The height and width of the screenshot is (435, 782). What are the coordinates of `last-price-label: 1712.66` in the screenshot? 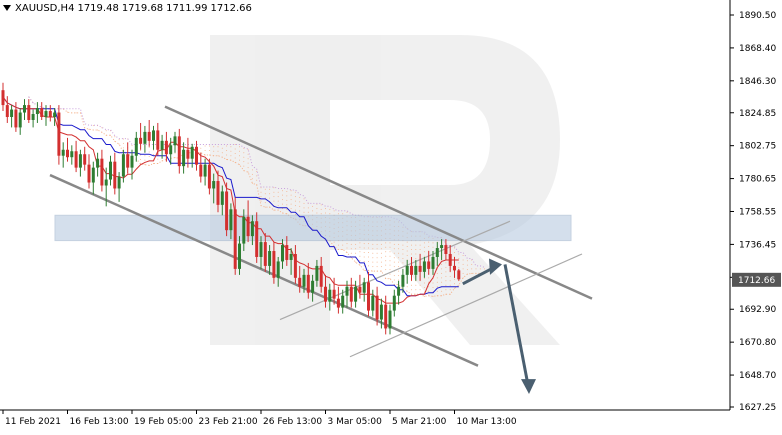 It's located at (756, 281).